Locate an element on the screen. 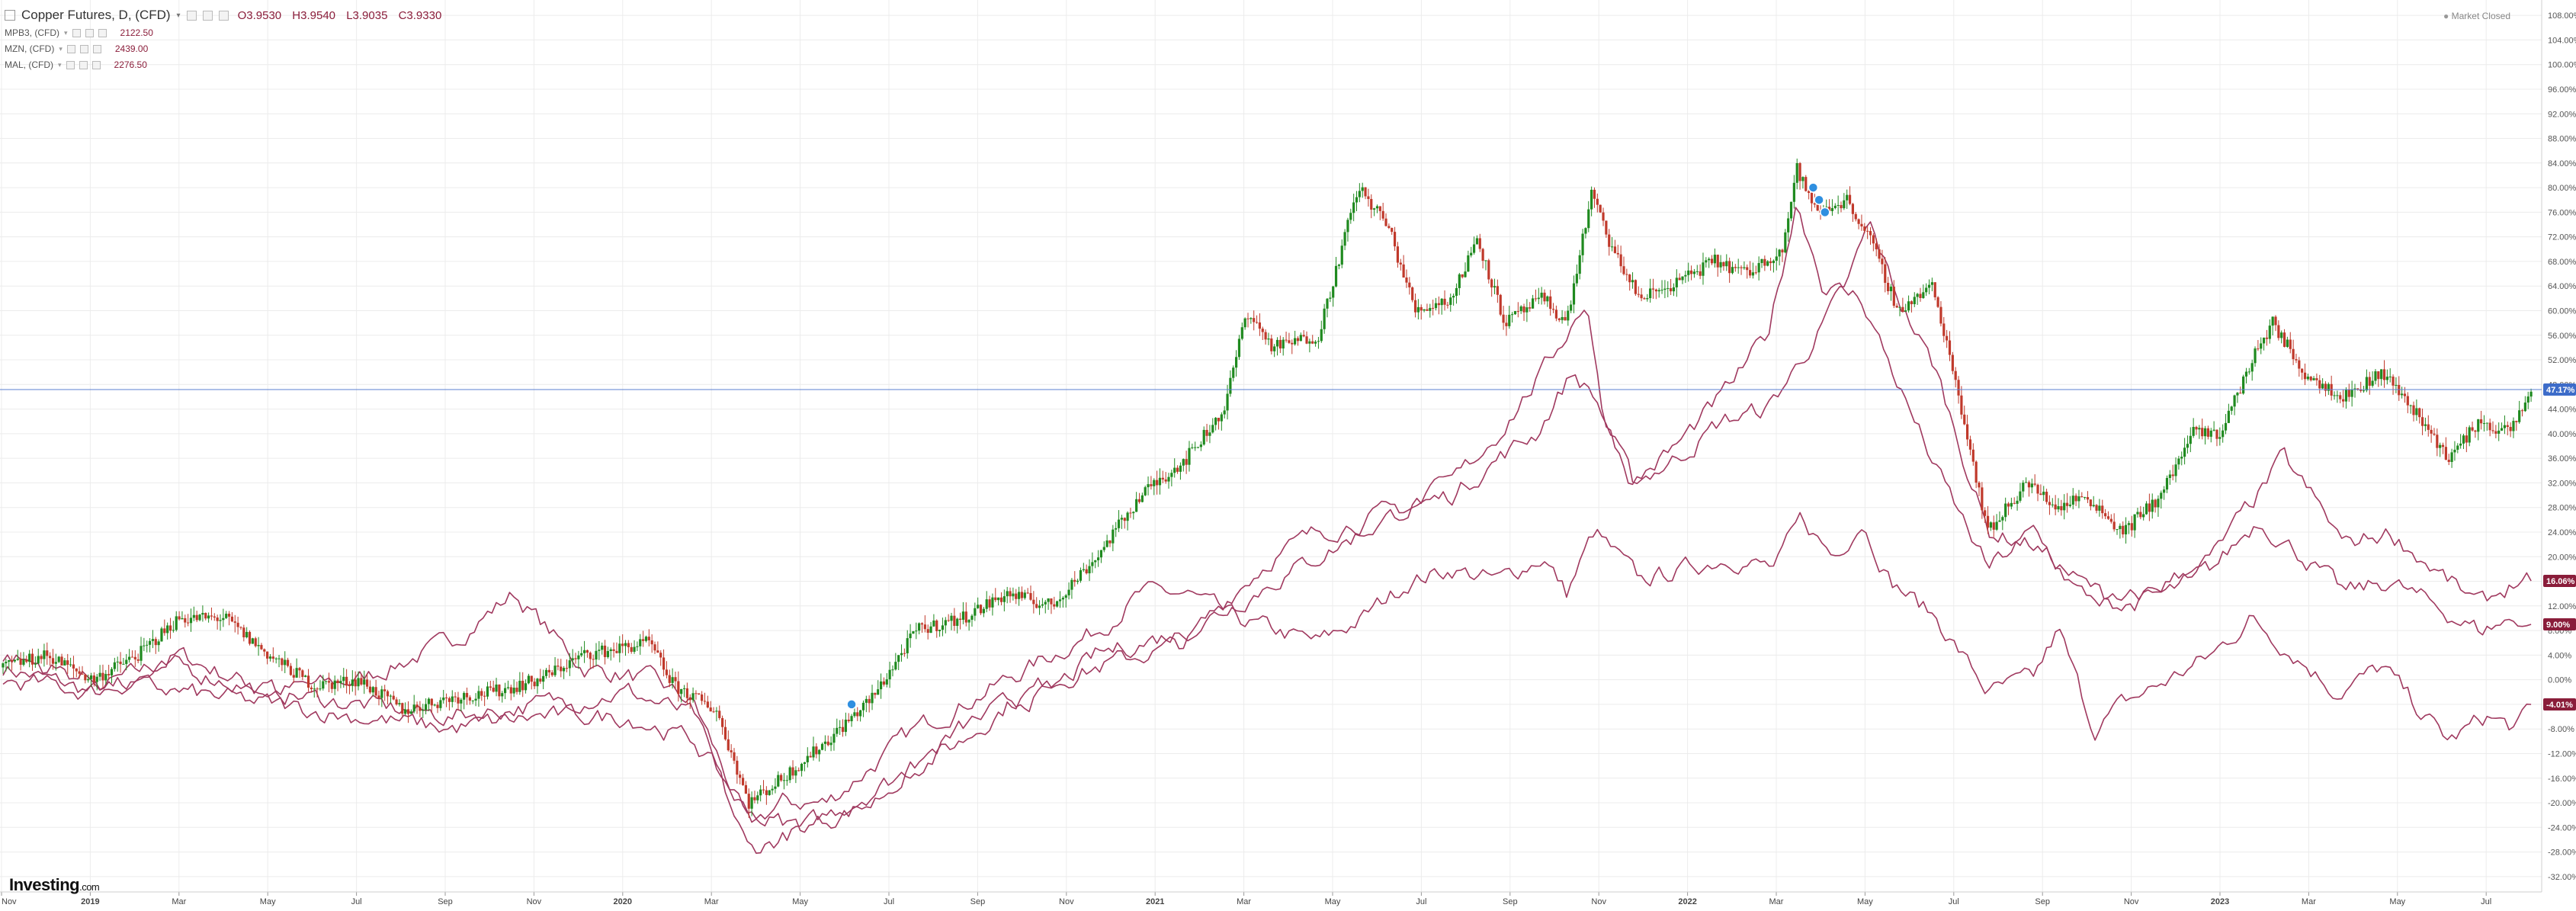  price-badge: 47.17% is located at coordinates (2559, 390).